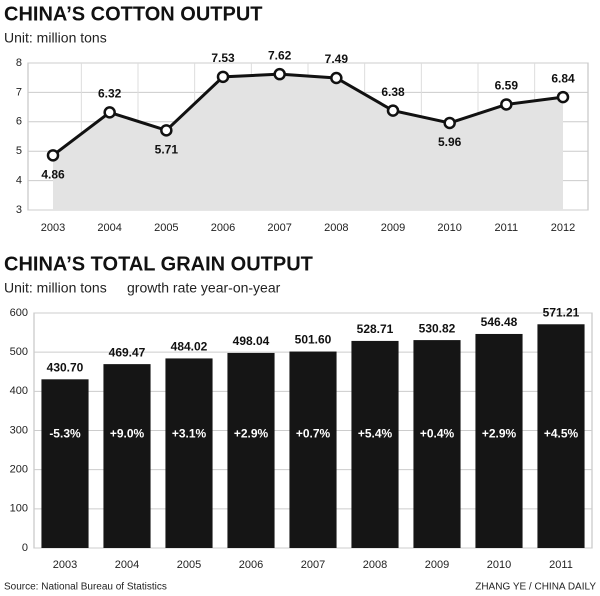 This screenshot has width=600, height=596. What do you see at coordinates (375, 434) in the screenshot?
I see `growth-label: +5.4%` at bounding box center [375, 434].